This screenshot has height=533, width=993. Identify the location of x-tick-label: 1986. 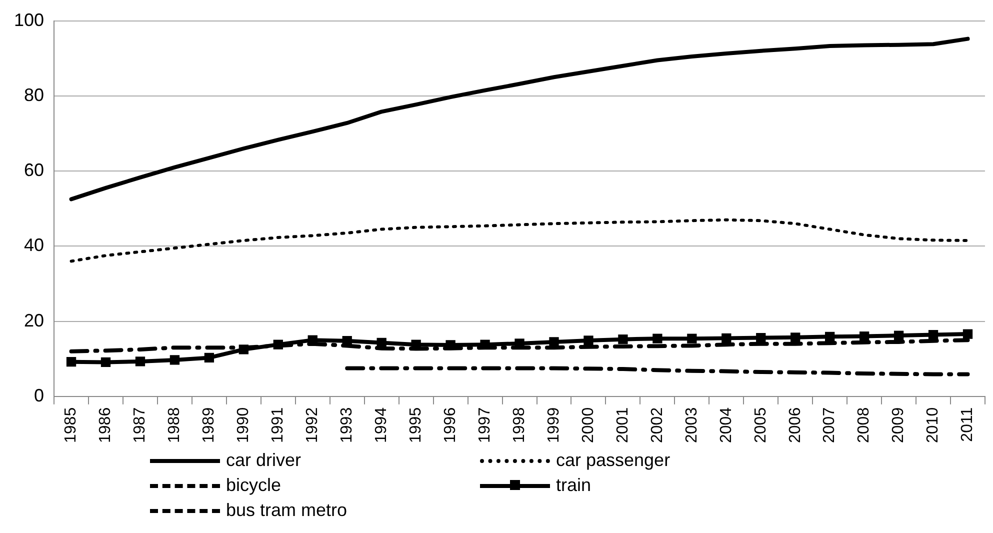
(105, 425).